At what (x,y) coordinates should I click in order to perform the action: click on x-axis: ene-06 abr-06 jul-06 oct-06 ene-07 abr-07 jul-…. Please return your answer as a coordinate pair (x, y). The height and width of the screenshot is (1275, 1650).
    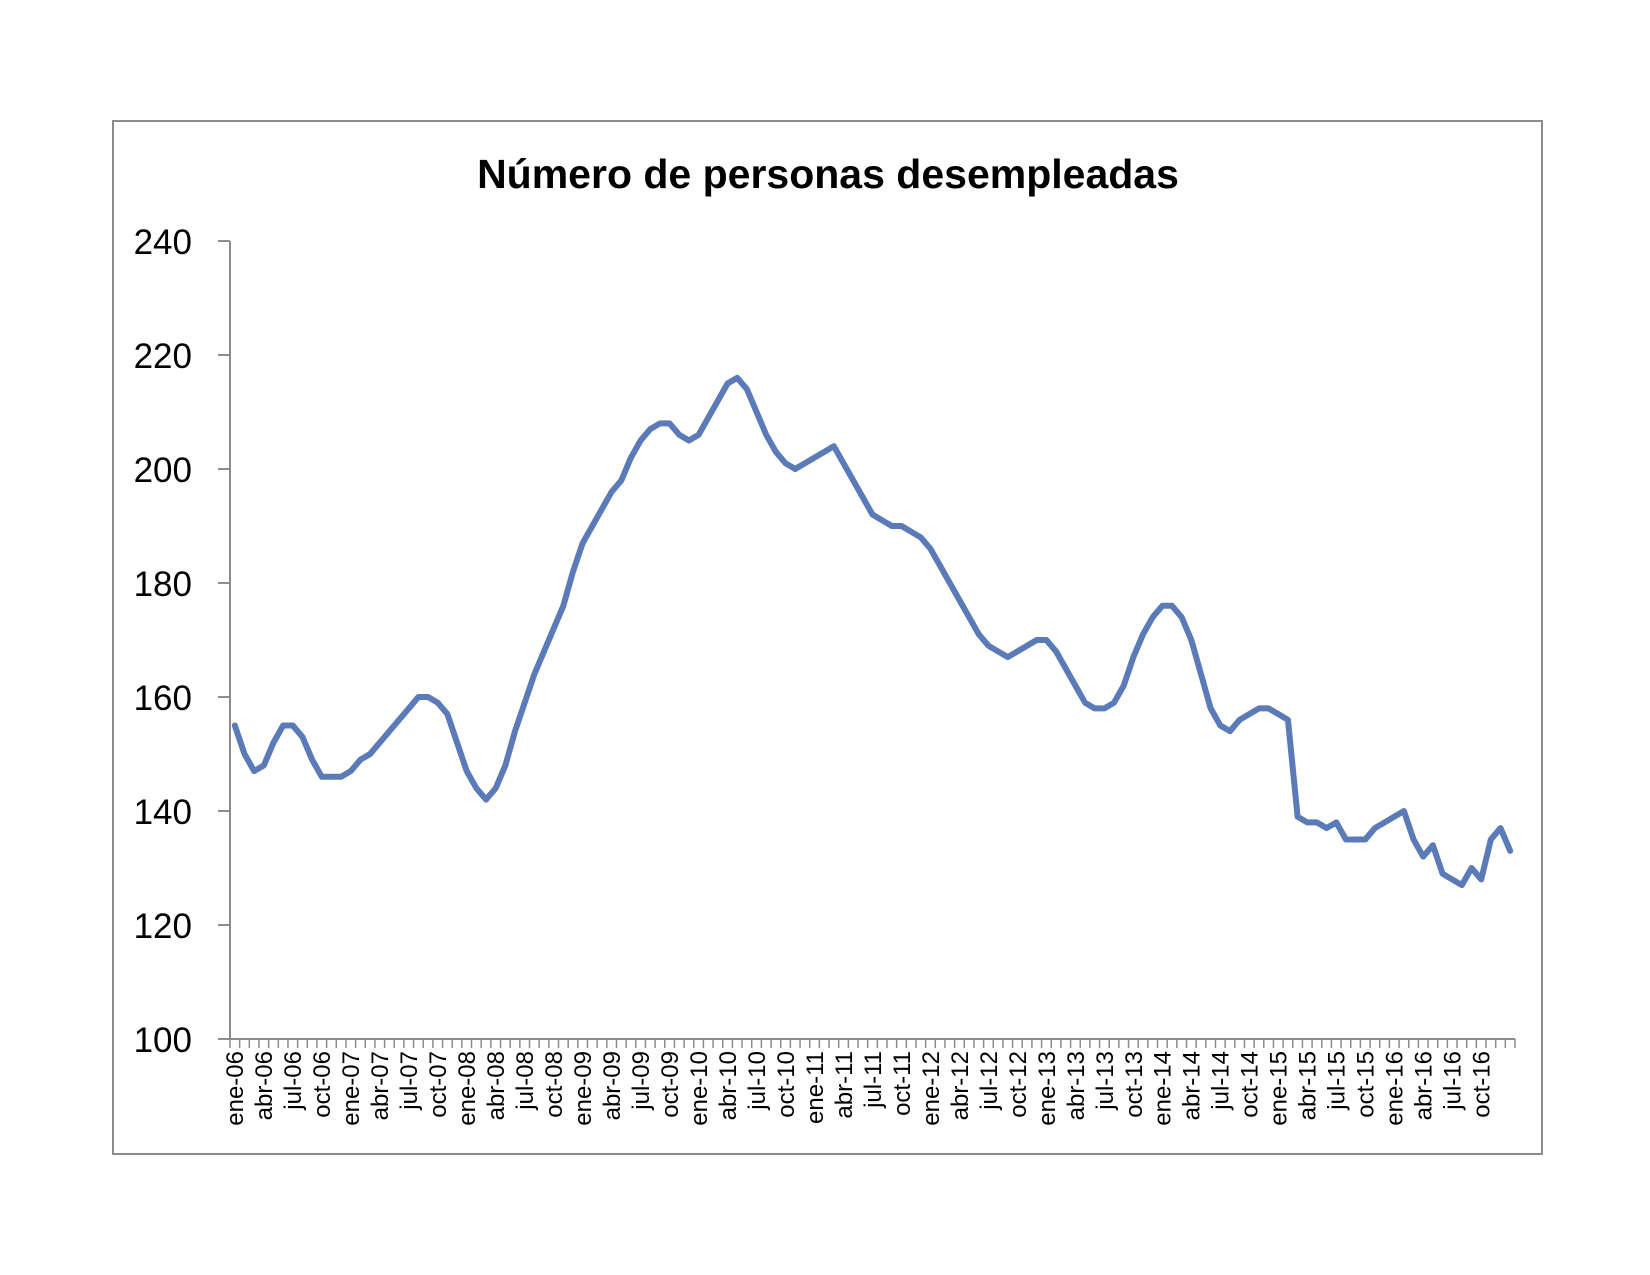
    Looking at the image, I should click on (869, 1082).